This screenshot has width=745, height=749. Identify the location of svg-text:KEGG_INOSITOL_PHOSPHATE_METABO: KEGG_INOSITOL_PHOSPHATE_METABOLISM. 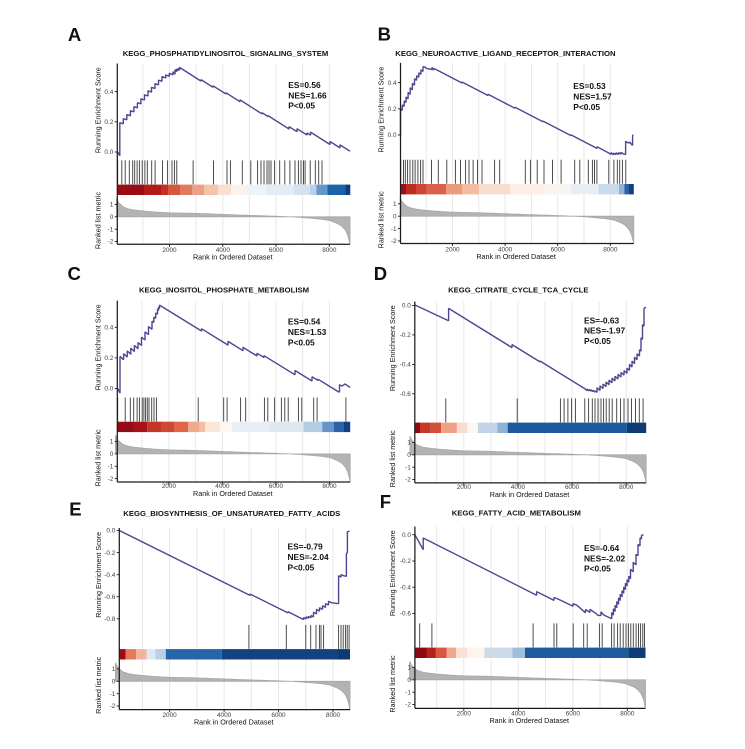
(224, 289).